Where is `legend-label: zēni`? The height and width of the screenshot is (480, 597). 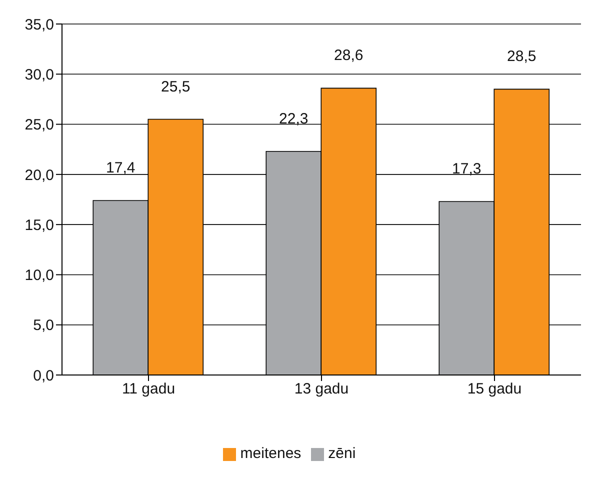
legend-label: zēni is located at coordinates (342, 453).